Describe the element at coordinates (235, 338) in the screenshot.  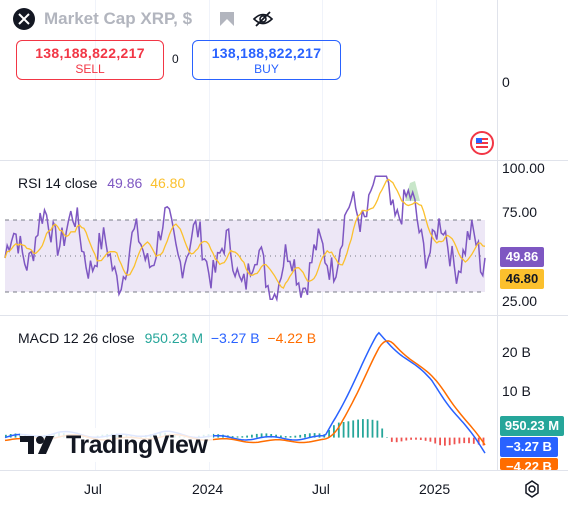
I see `macd-legend-value: −3.27 B` at that location.